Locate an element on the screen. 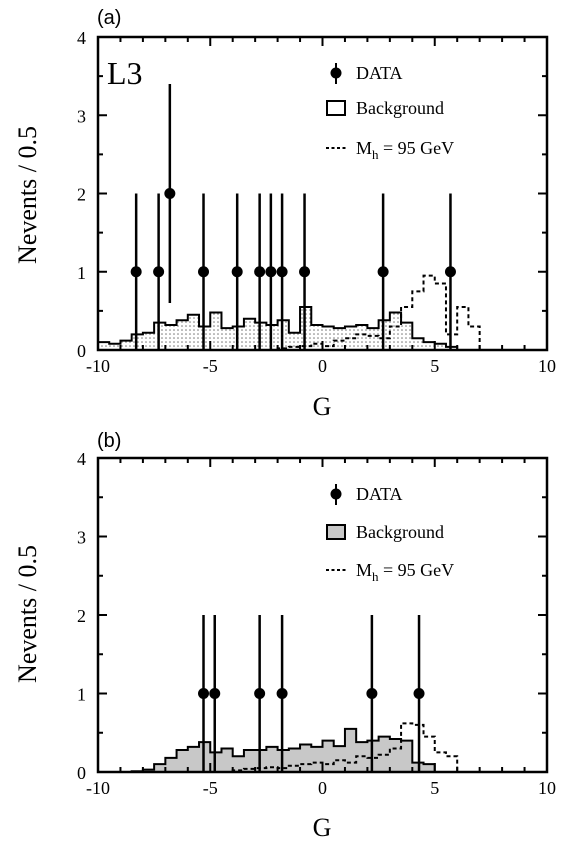 This screenshot has height=844, width=574. experiment-label: L3 is located at coordinates (125, 73).